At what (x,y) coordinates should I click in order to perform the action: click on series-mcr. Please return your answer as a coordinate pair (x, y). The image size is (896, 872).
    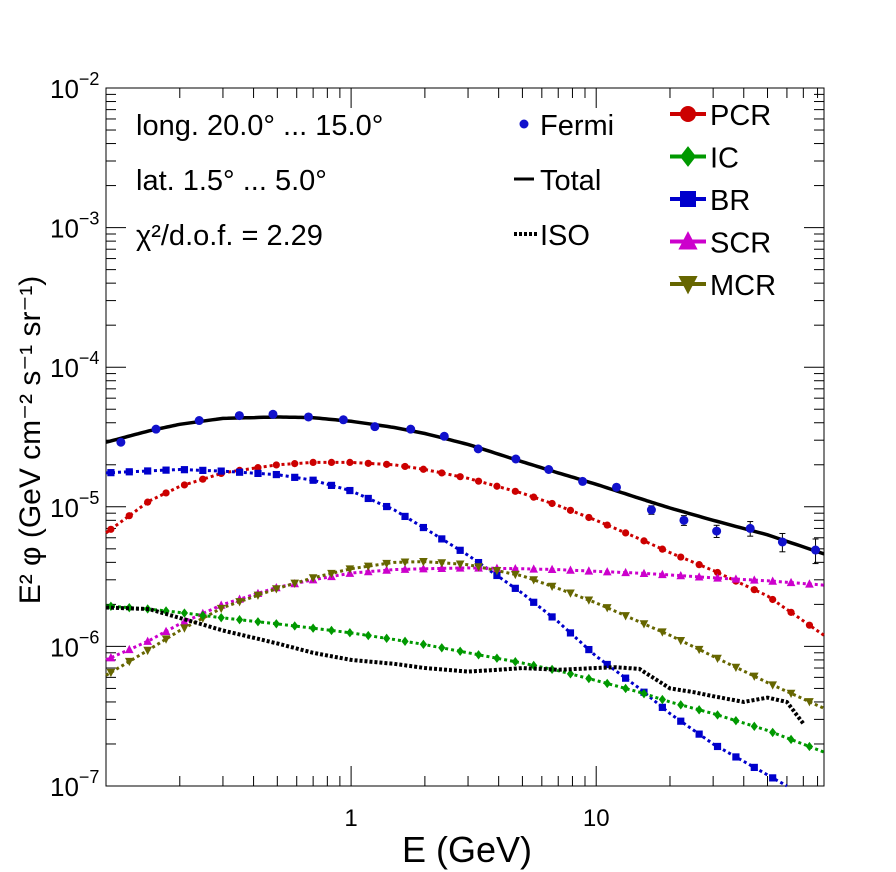
    Looking at the image, I should click on (465, 634).